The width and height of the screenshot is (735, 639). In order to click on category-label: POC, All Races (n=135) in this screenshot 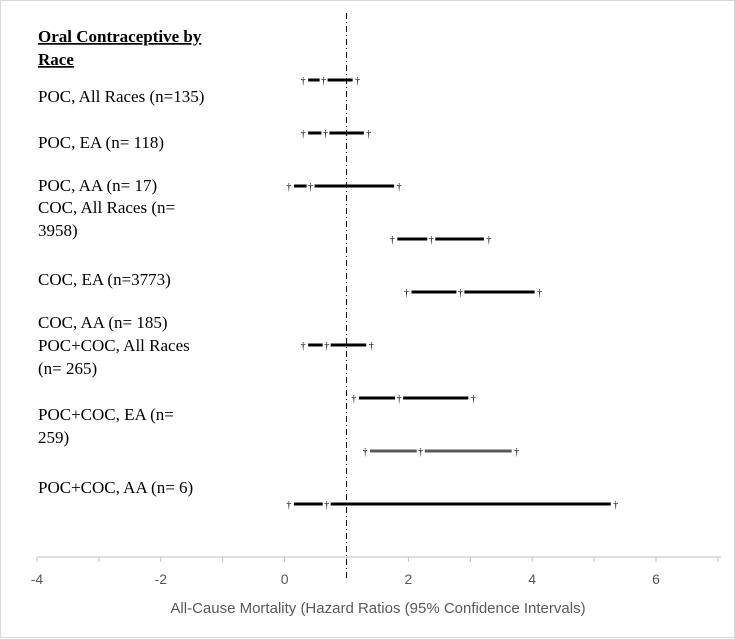, I will do `click(121, 96)`.